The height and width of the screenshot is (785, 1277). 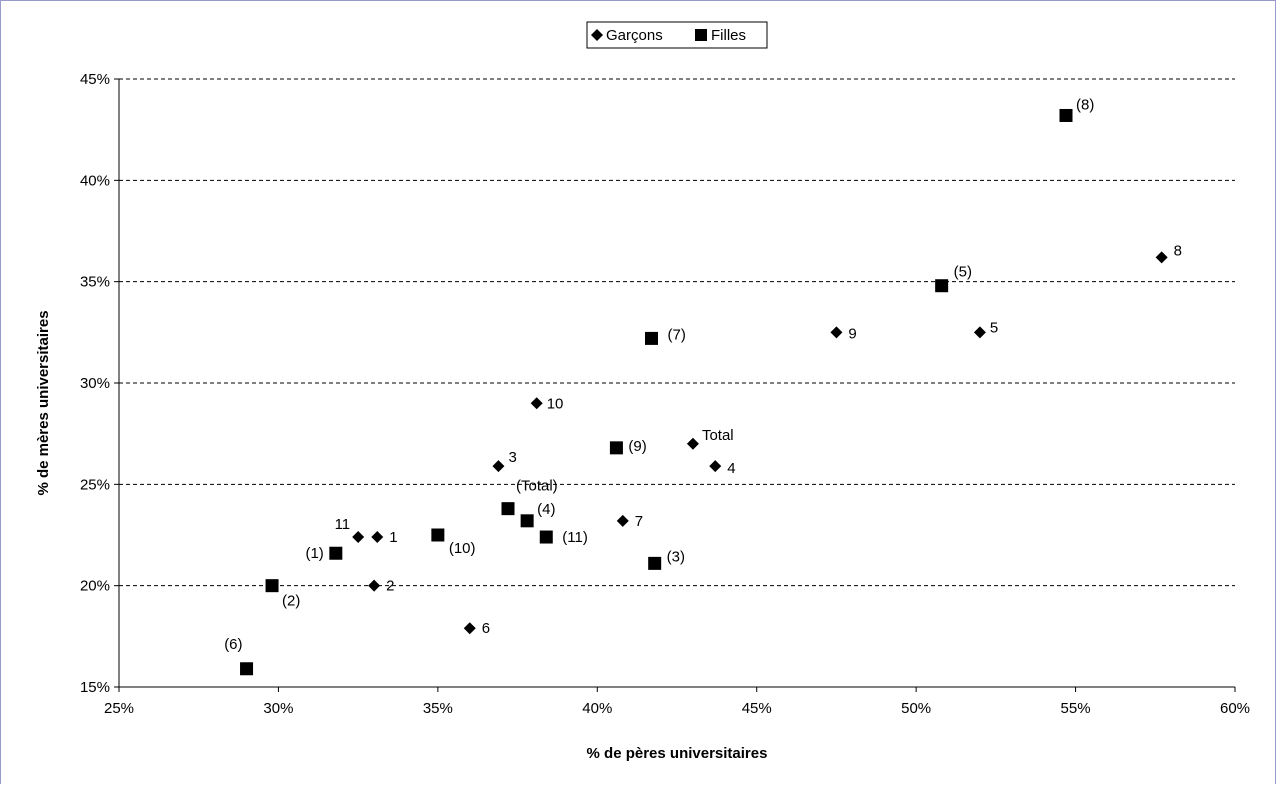 What do you see at coordinates (462, 548) in the screenshot?
I see `filles-point-label: (10)` at bounding box center [462, 548].